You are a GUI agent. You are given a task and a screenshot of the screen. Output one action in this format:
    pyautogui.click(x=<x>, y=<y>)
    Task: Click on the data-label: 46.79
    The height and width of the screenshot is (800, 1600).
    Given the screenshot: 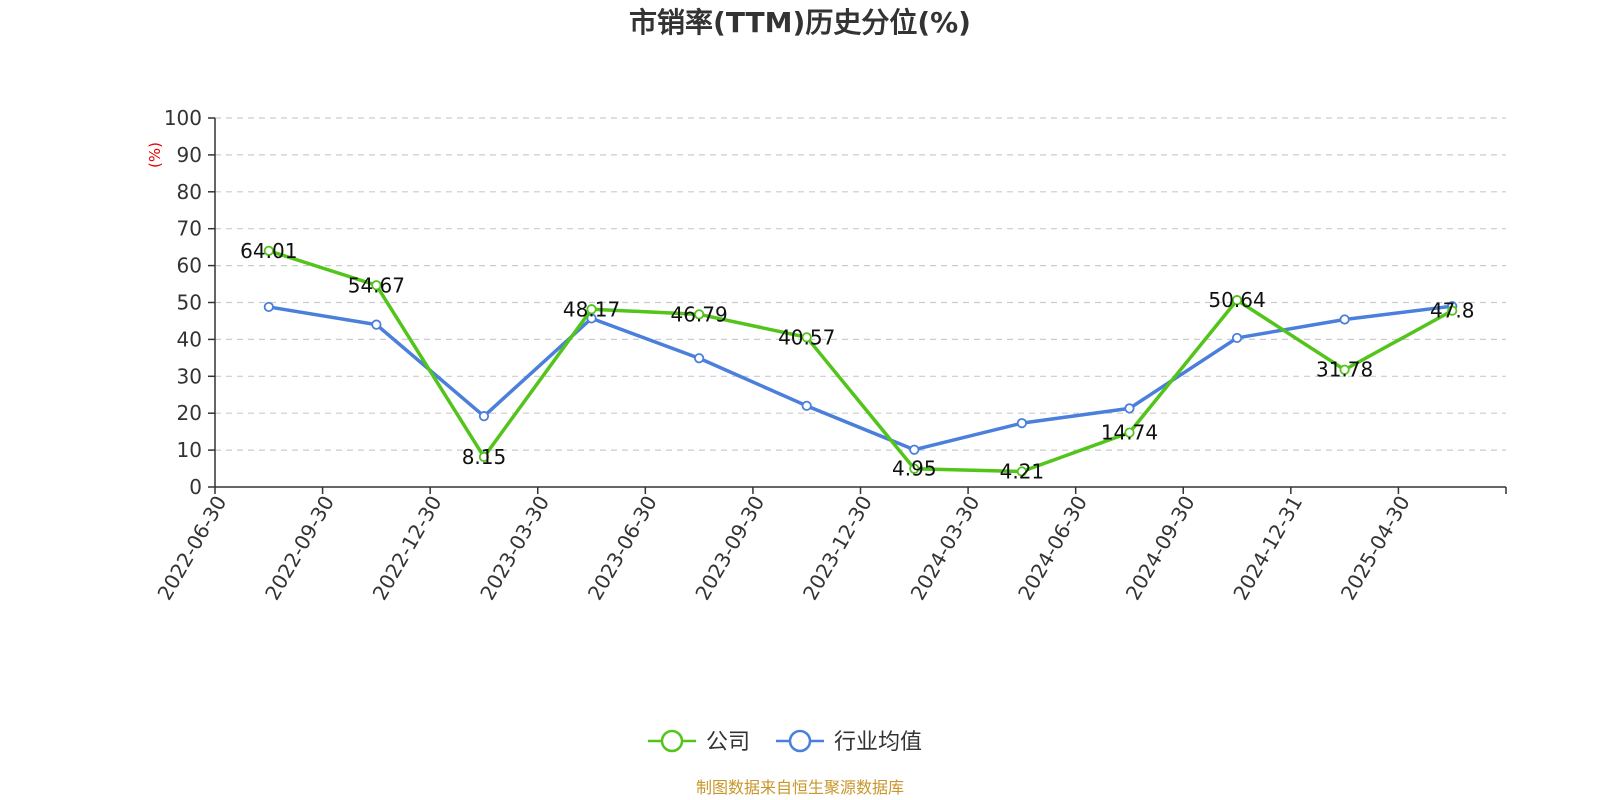 What is the action you would take?
    pyautogui.click(x=698, y=314)
    